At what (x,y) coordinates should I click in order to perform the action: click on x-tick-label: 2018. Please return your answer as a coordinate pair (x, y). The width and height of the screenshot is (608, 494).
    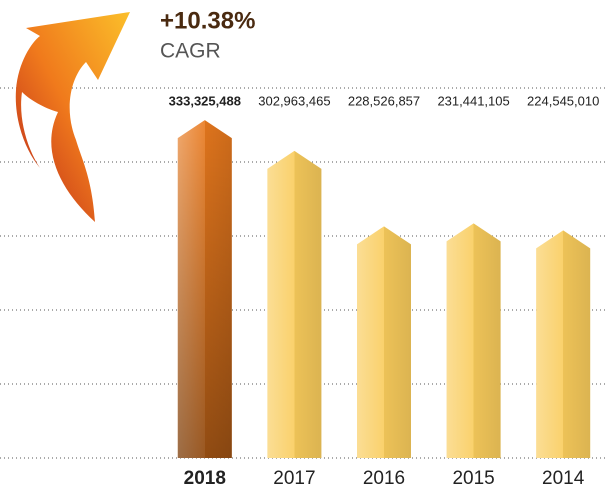
    Looking at the image, I should click on (205, 478).